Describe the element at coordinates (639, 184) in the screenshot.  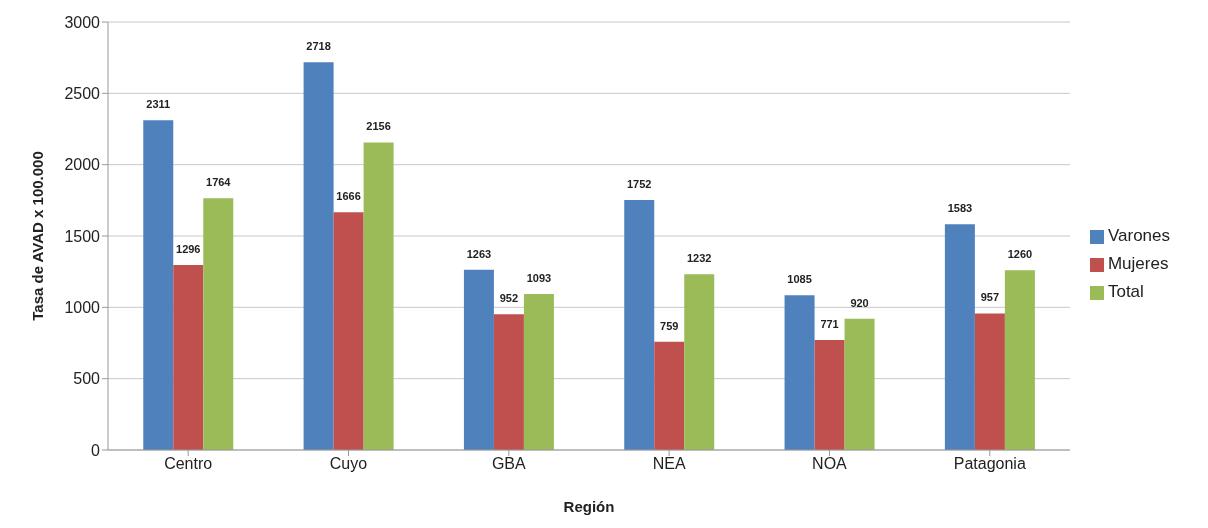
I see `data-label: 1752` at that location.